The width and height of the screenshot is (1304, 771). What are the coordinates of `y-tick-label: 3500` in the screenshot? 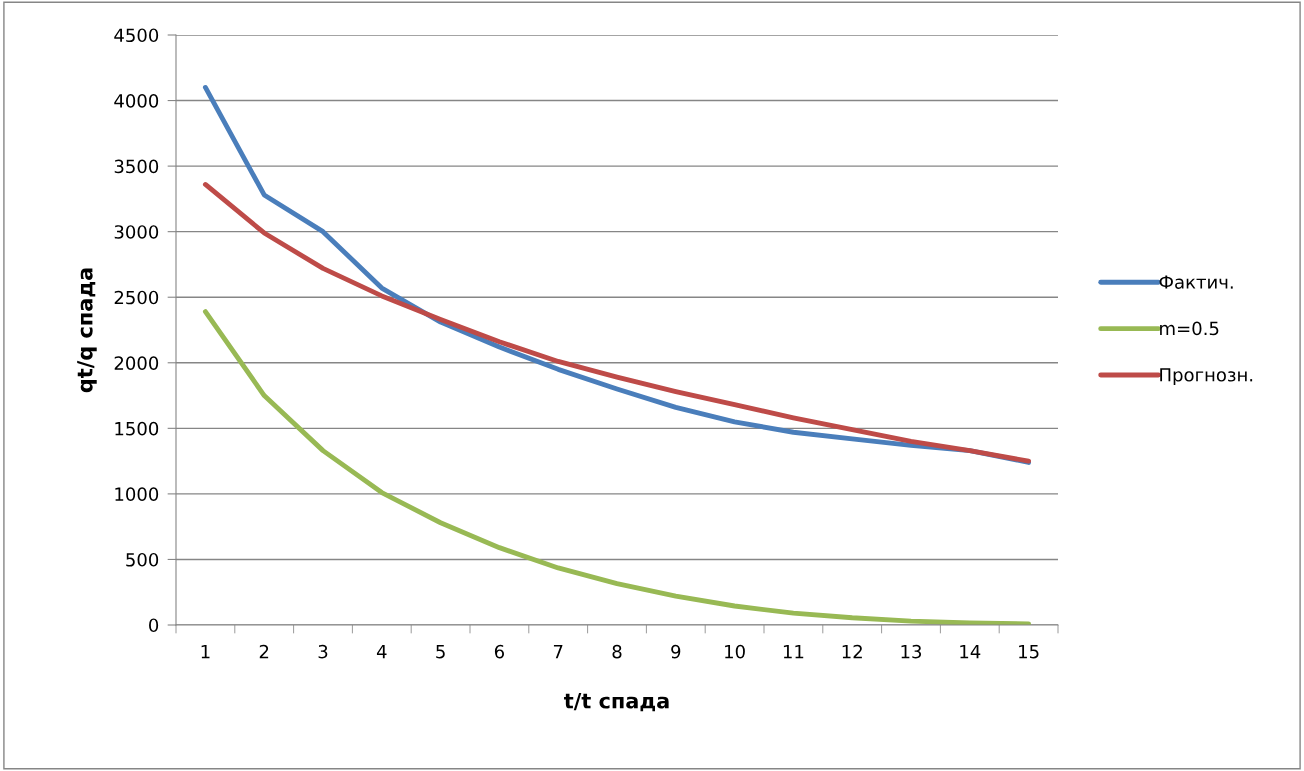 It's located at (136, 166).